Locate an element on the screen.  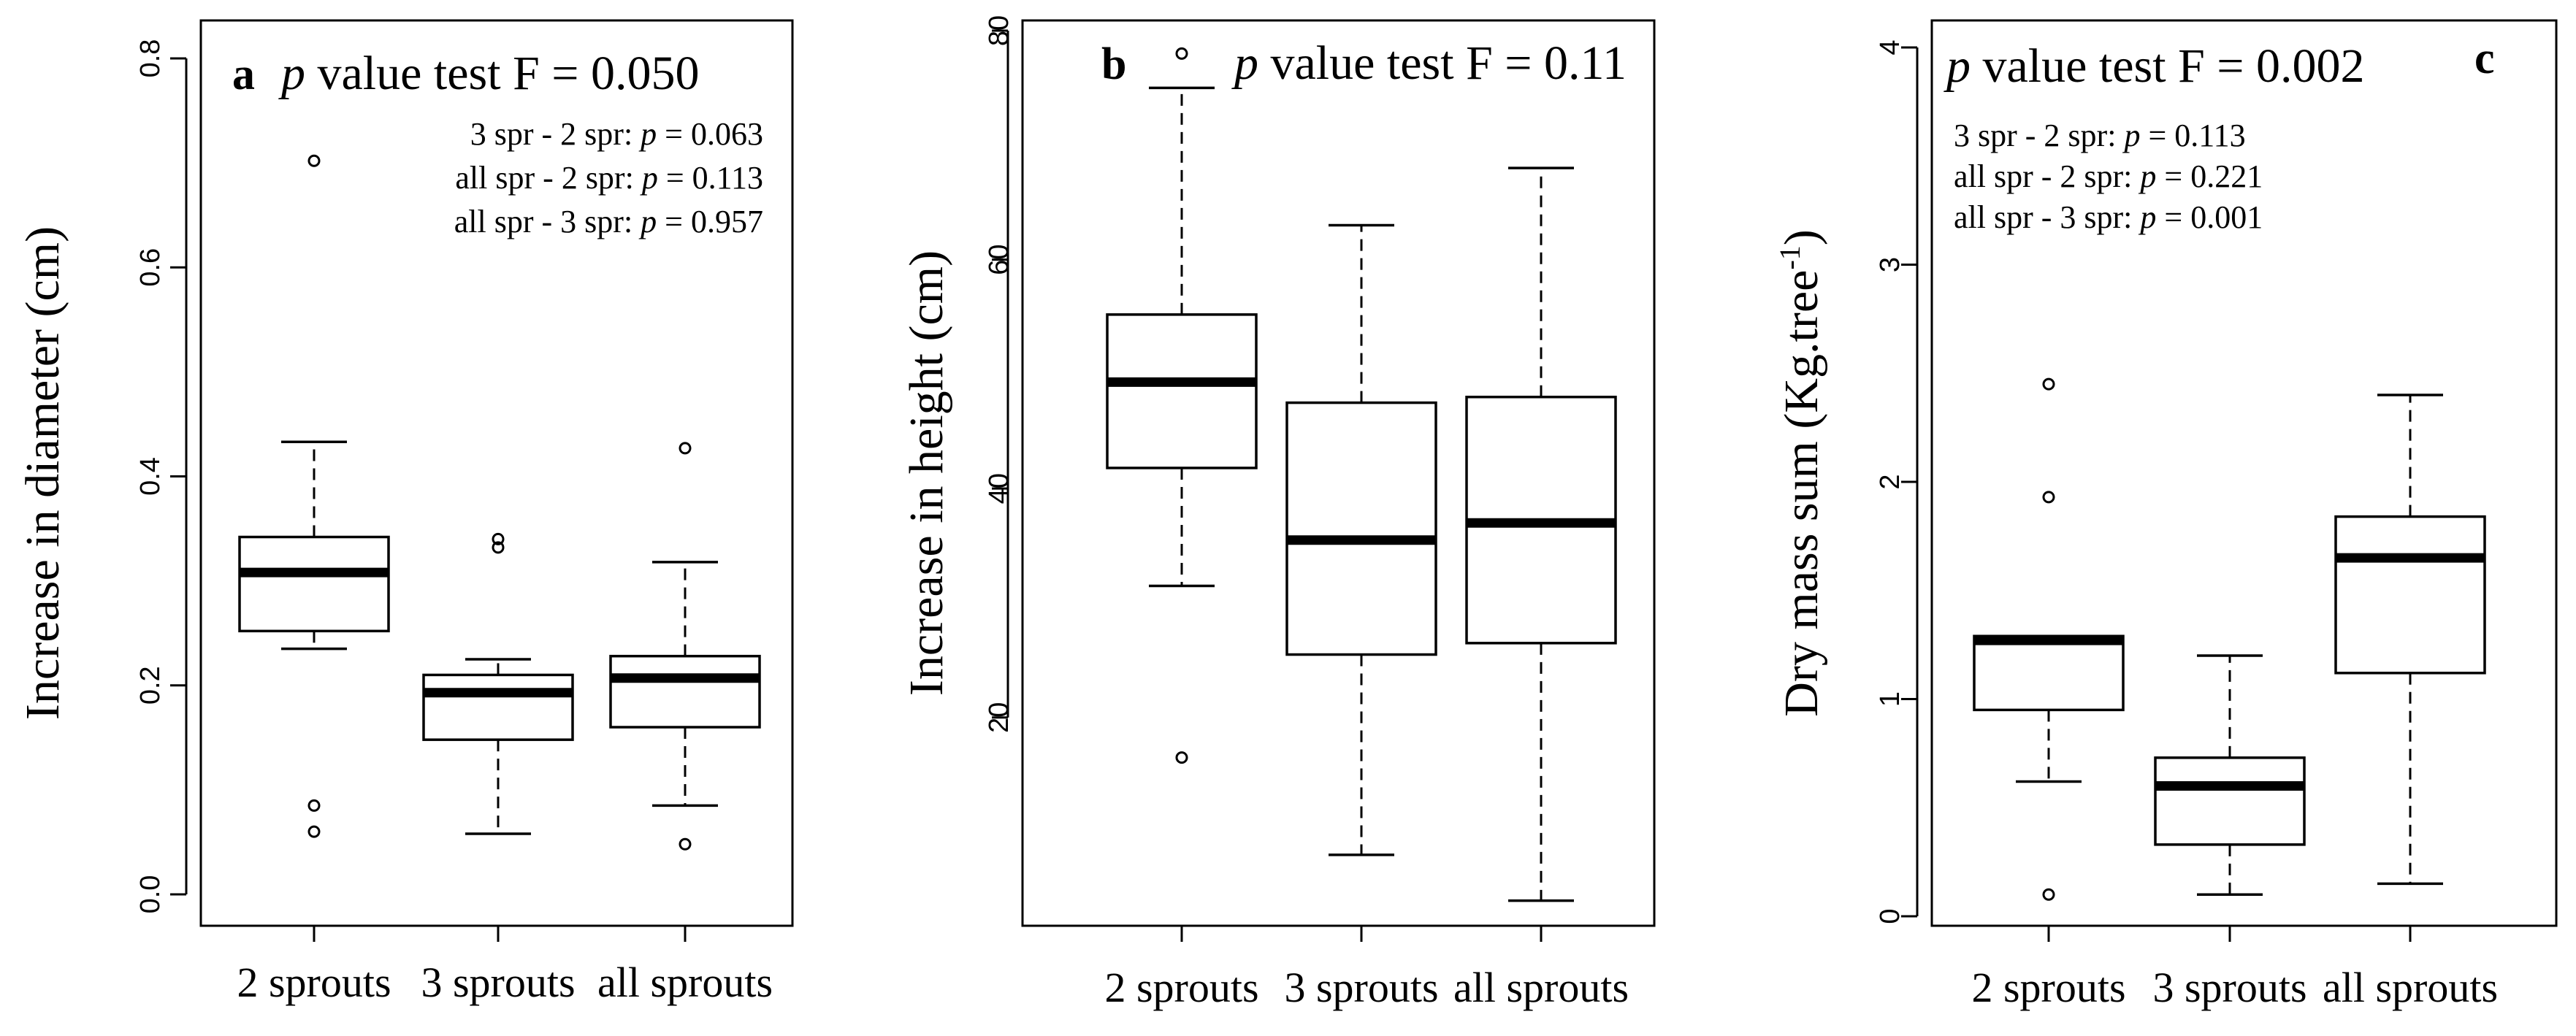
y-tick-label: 0.2 is located at coordinates (150, 685).